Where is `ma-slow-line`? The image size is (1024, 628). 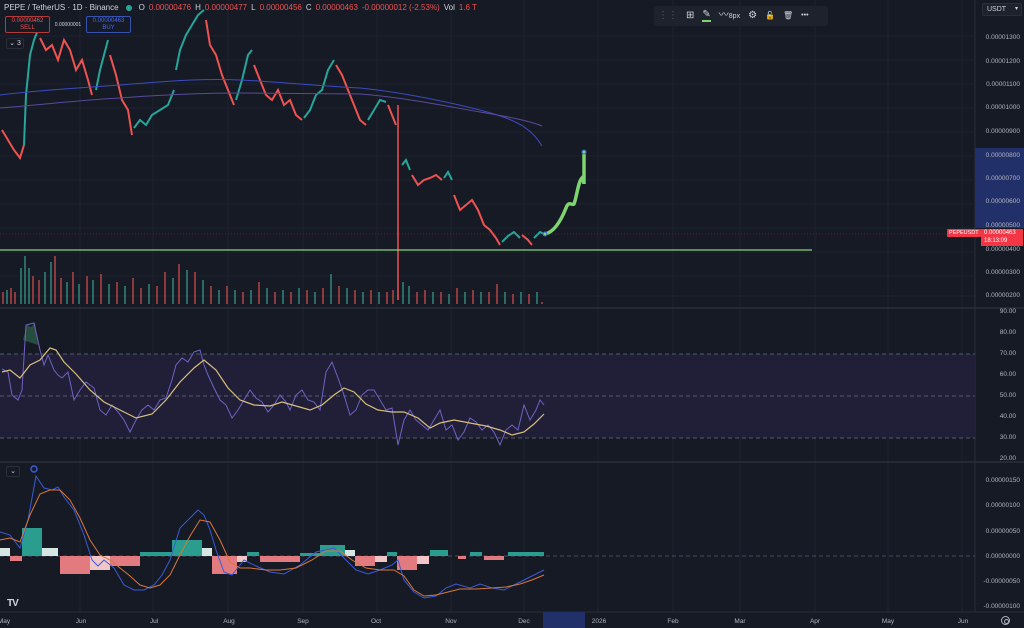 ma-slow-line is located at coordinates (271, 109).